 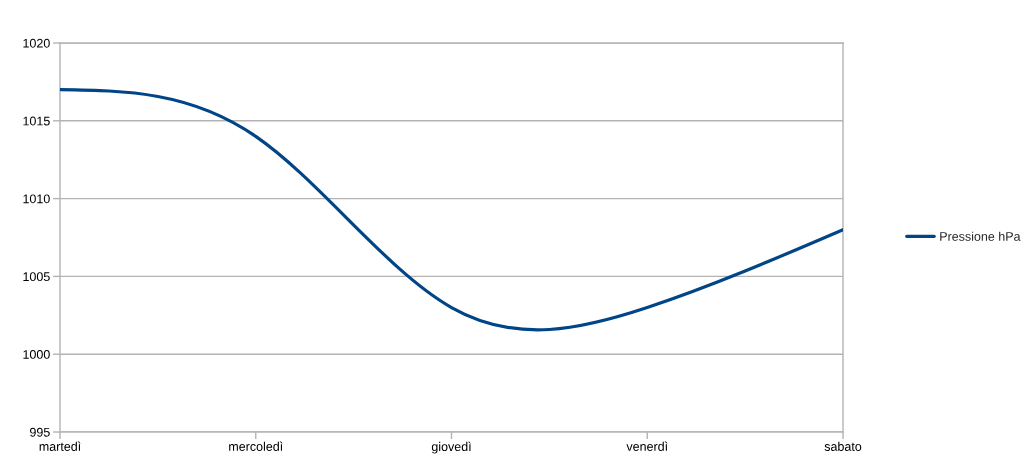 What do you see at coordinates (36, 277) in the screenshot?
I see `y-tick-label: 1005` at bounding box center [36, 277].